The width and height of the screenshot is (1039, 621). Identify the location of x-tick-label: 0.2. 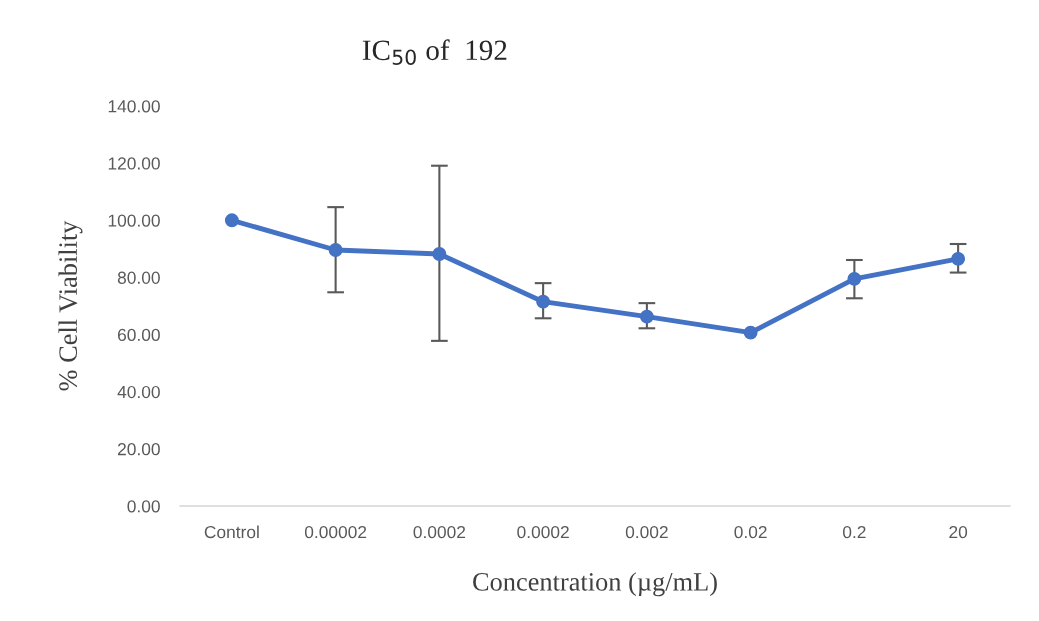
(854, 532).